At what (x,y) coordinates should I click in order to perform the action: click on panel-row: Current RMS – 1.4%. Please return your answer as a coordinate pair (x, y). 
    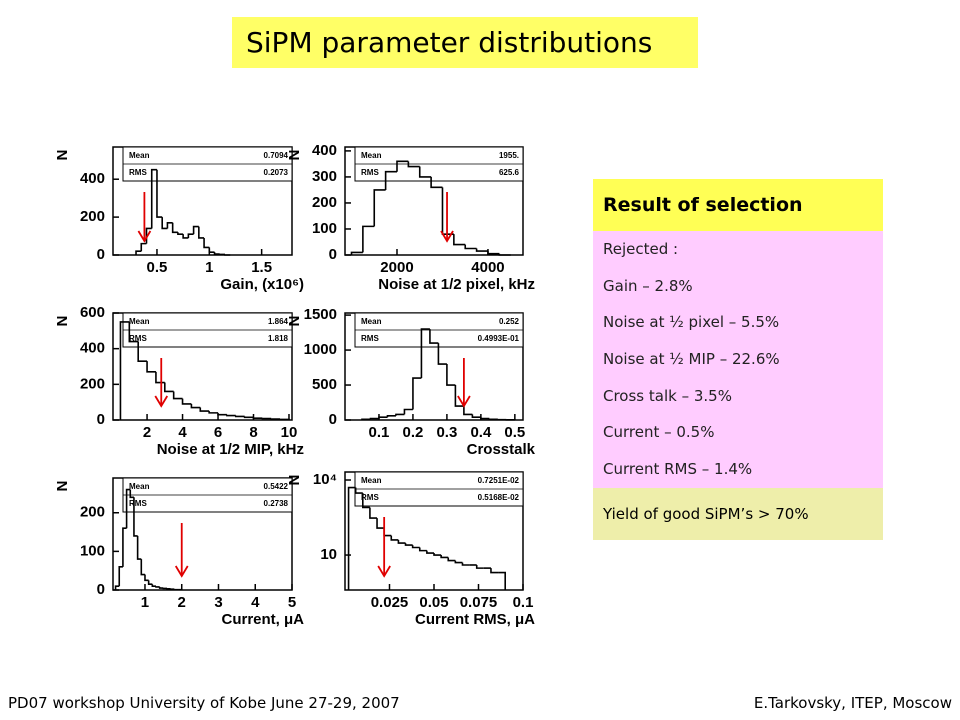
    Looking at the image, I should click on (678, 469).